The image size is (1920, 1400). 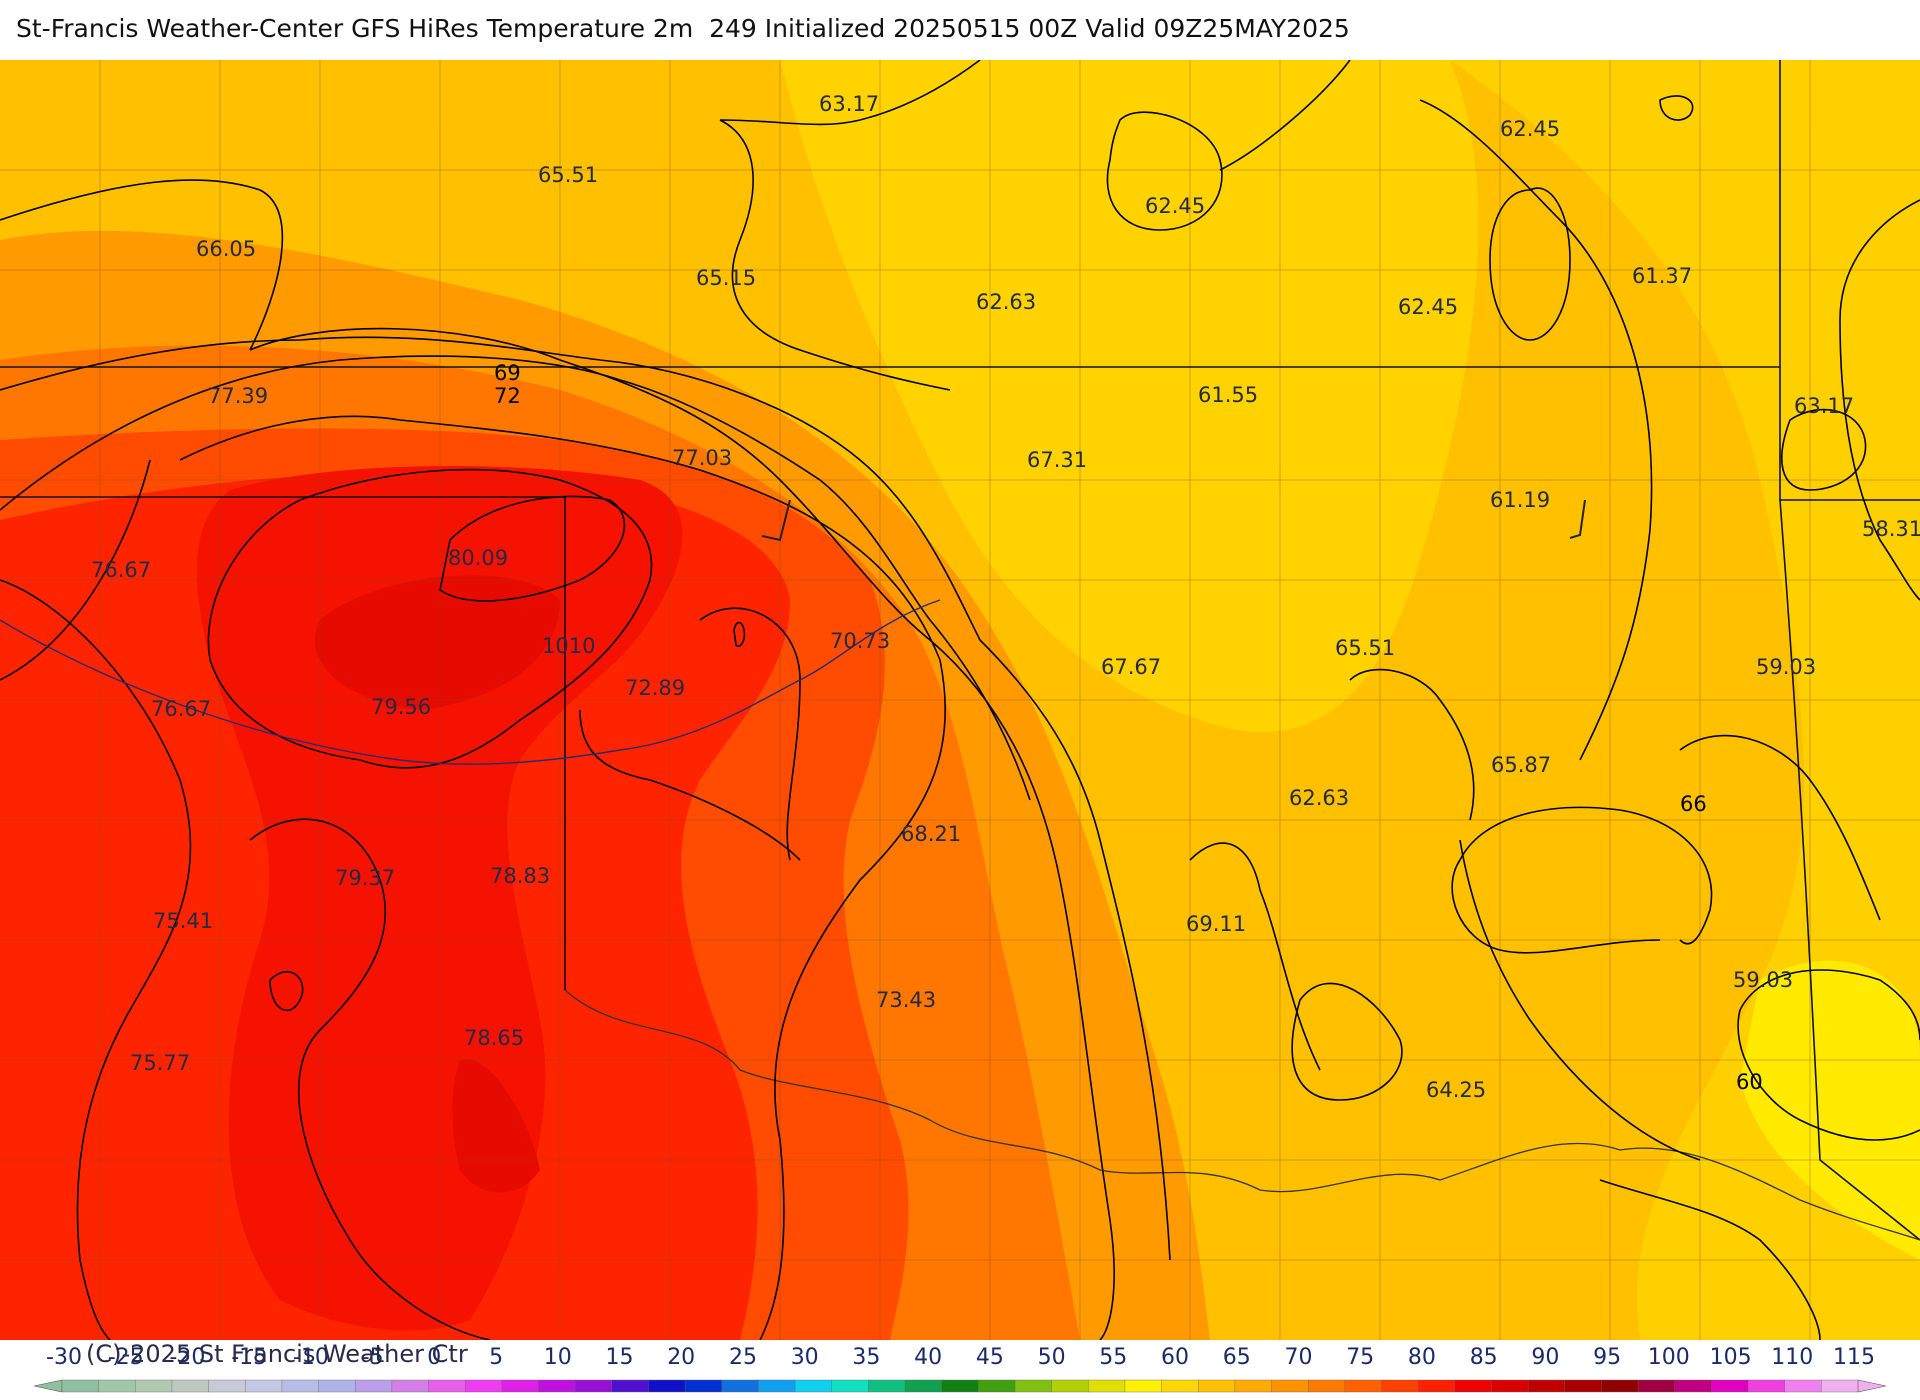 I want to click on legend-tick-label: 35, so click(x=866, y=1357).